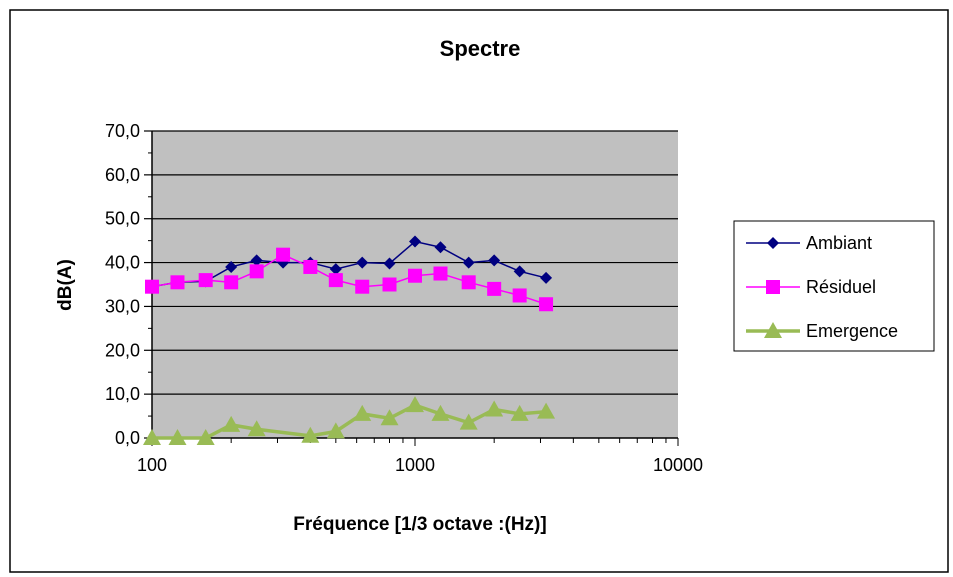 The height and width of the screenshot is (577, 953). Describe the element at coordinates (841, 287) in the screenshot. I see `legend-label: Résiduel` at that location.